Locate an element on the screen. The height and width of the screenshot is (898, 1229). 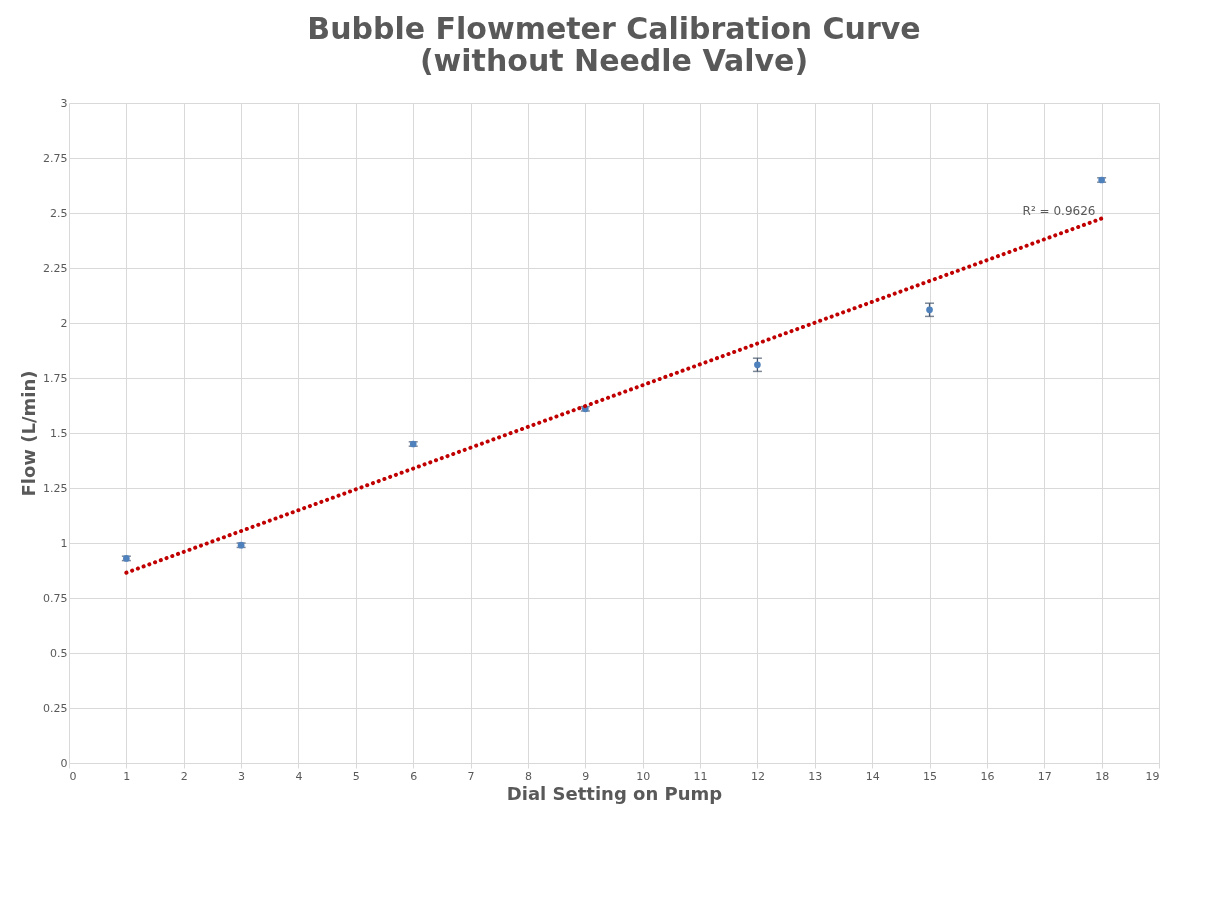
y-tick-label: 1.5 is located at coordinates (59, 433).